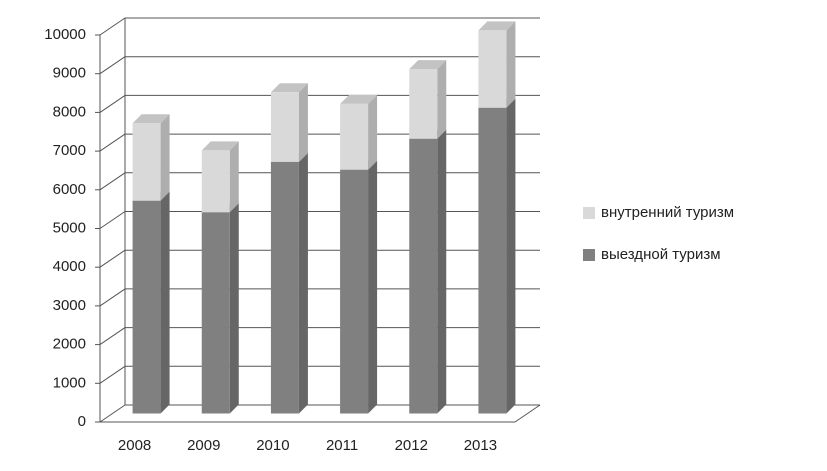 This screenshot has width=827, height=471. I want to click on x-tick-label: 2013, so click(480, 445).